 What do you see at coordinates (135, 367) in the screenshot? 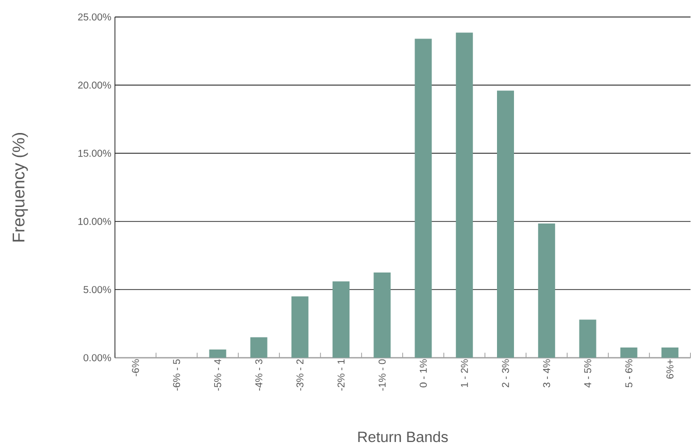
I see `x-tick-label: -6%` at bounding box center [135, 367].